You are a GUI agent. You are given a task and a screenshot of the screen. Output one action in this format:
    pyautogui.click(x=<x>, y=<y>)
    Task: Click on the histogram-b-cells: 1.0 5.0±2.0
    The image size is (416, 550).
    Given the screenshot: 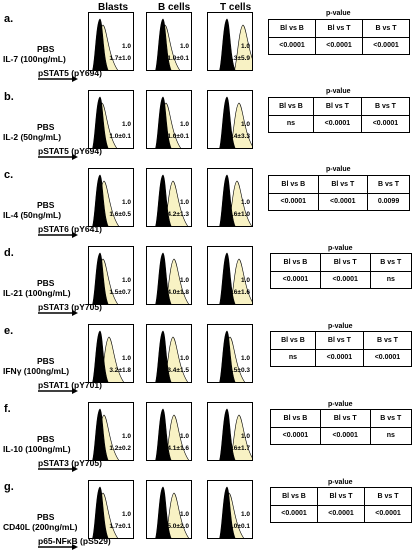 What is the action you would take?
    pyautogui.click(x=169, y=509)
    